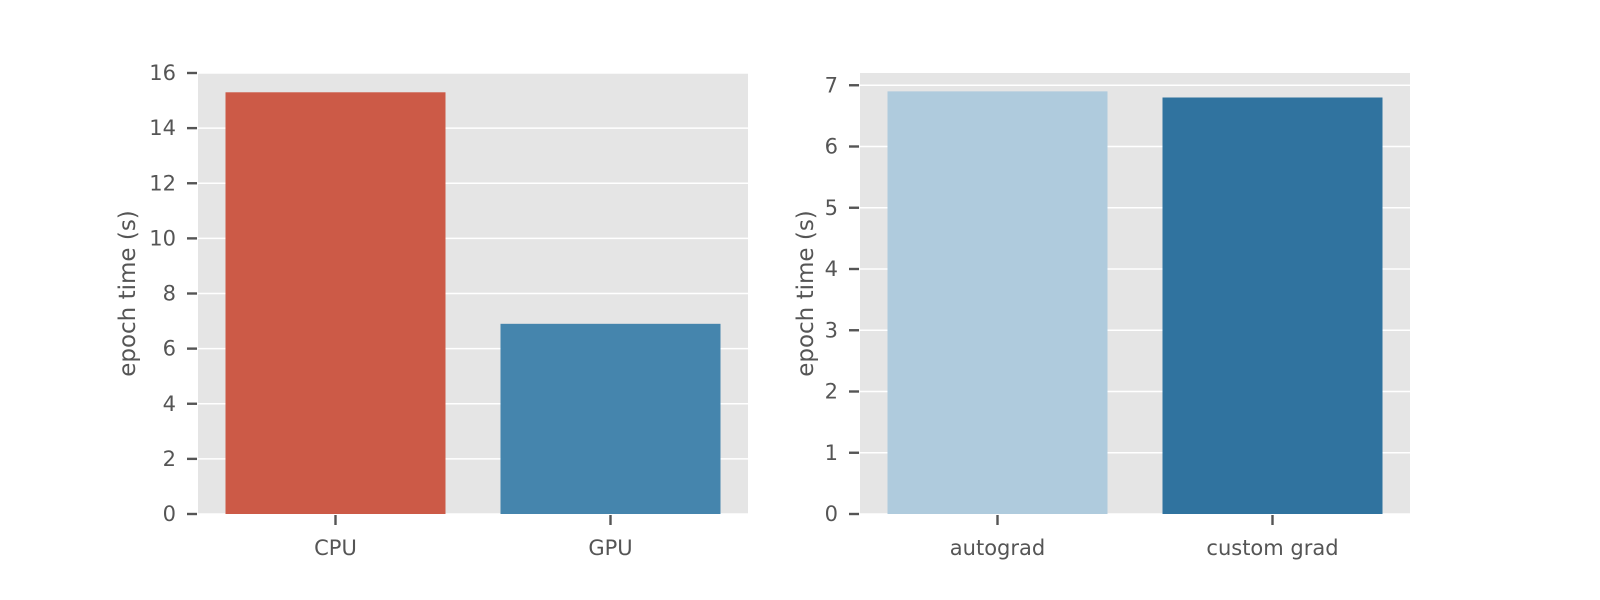 The height and width of the screenshot is (600, 1600). Describe the element at coordinates (169, 294) in the screenshot. I see `y-tick-label: 8` at that location.